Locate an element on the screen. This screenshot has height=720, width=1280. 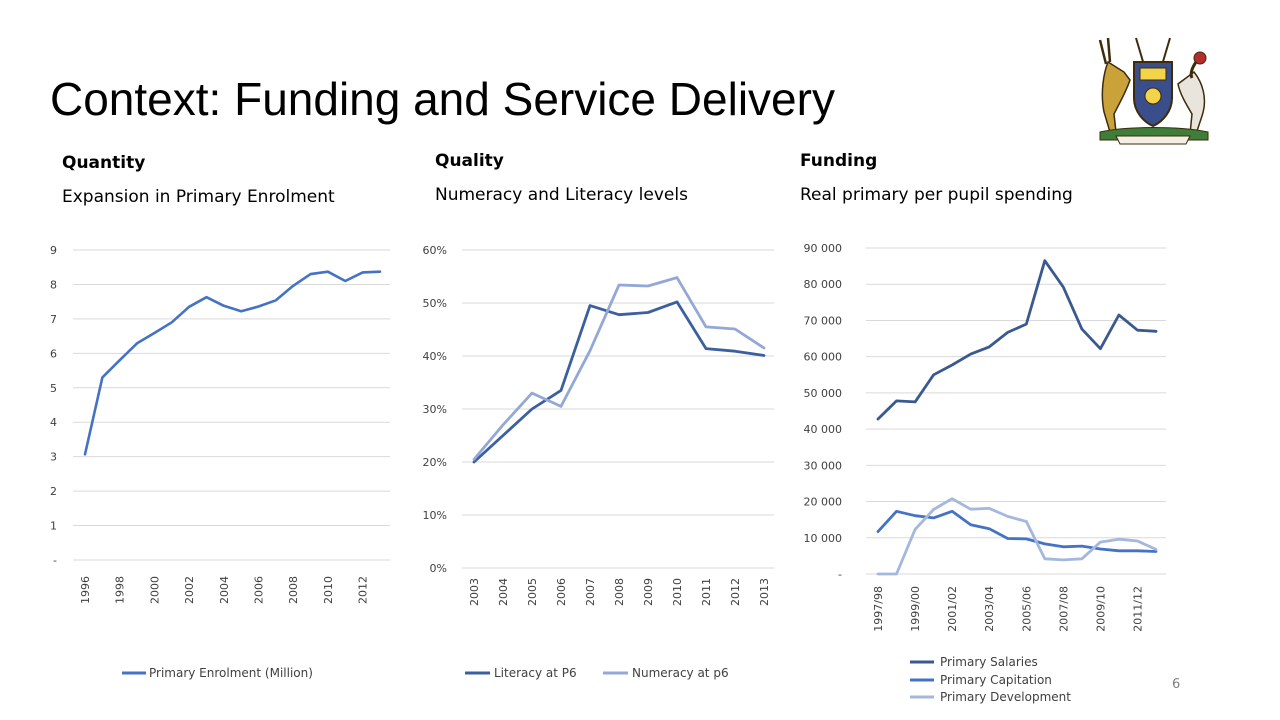
x-tick-label: 1999/00 is located at coordinates (915, 609).